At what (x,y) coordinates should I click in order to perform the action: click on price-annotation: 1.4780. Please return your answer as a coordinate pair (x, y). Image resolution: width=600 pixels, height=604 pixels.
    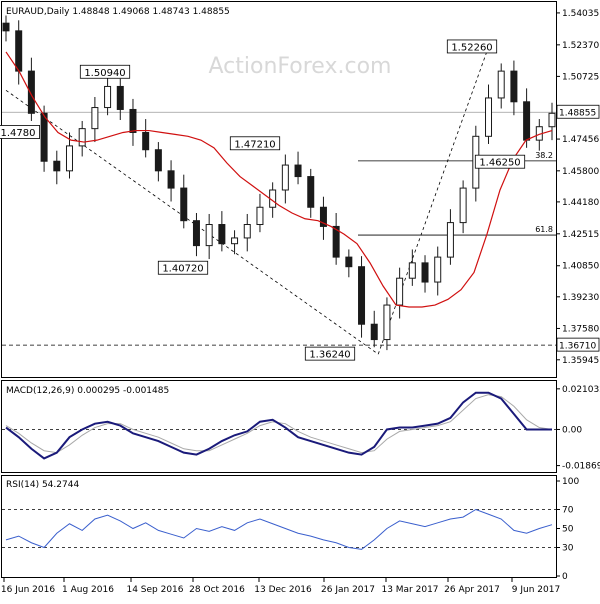
    Looking at the image, I should click on (18, 133).